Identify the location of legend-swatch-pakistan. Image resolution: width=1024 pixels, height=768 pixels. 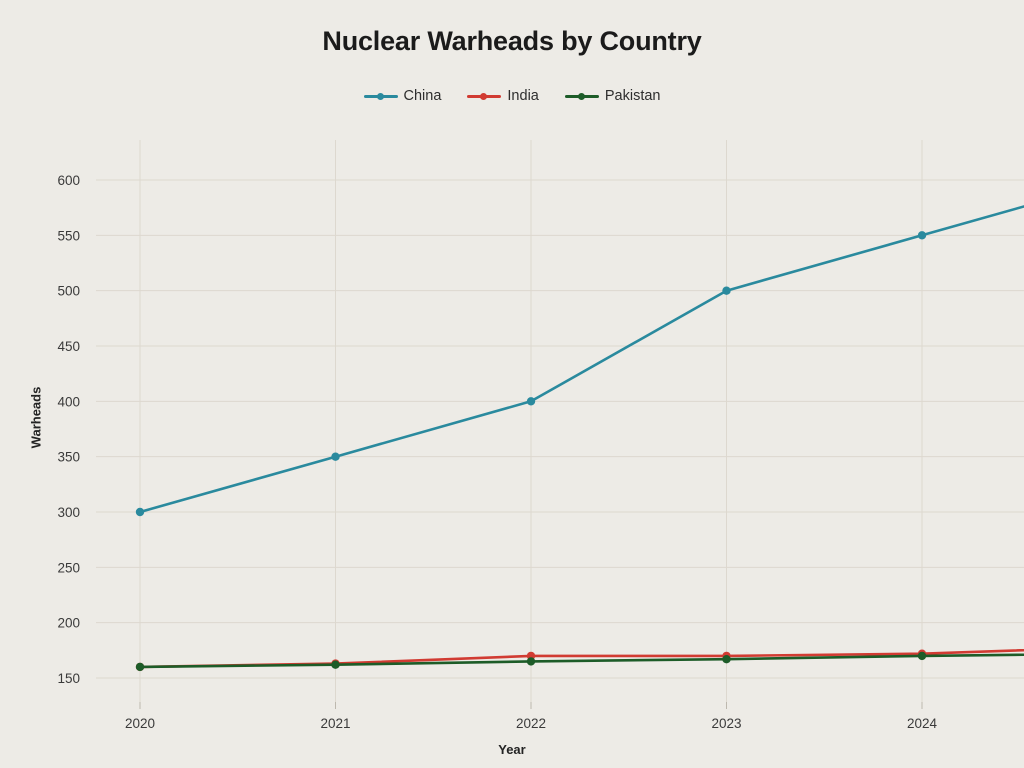
(581, 96).